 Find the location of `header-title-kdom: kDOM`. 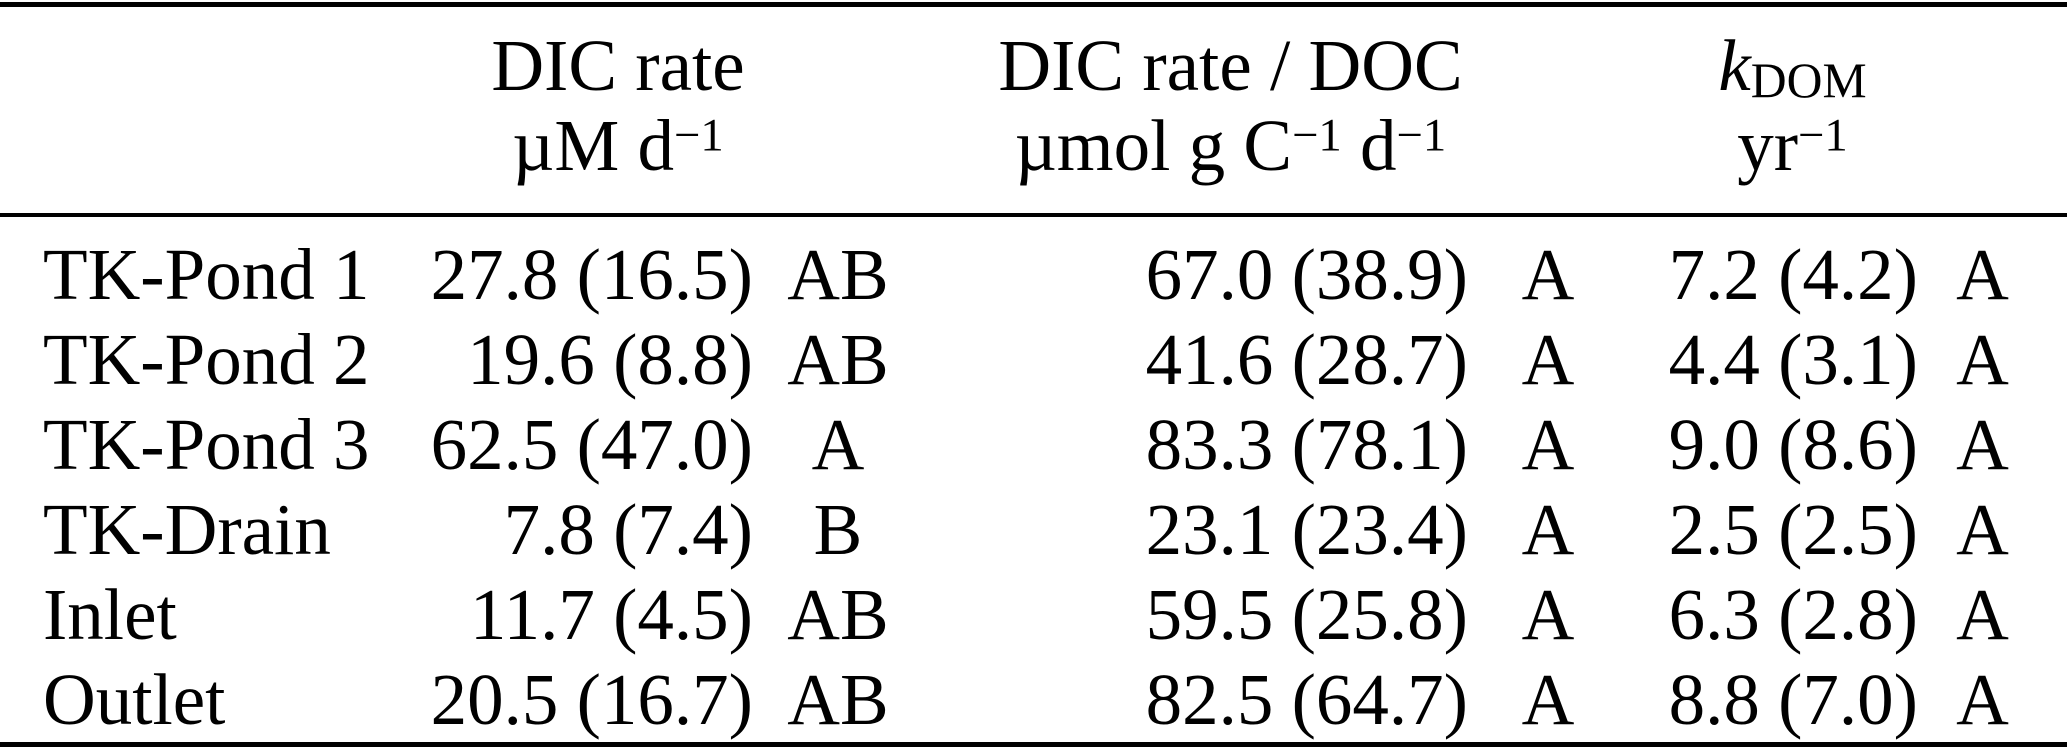

header-title-kdom: kDOM is located at coordinates (1792, 66).